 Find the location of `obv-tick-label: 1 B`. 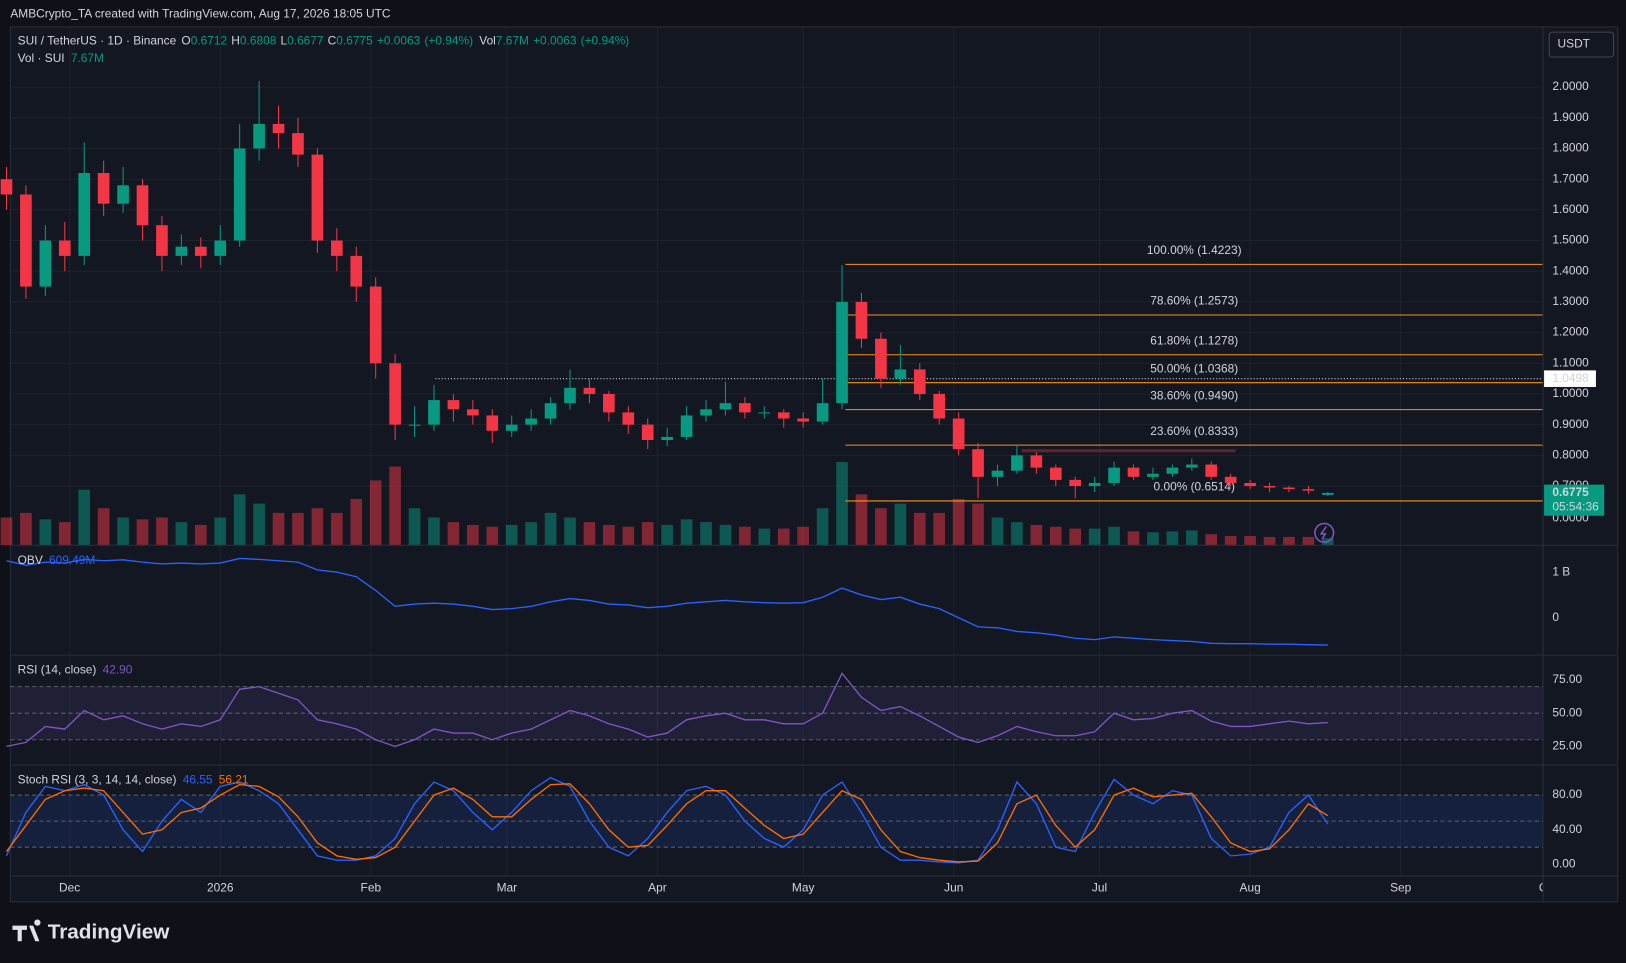

obv-tick-label: 1 B is located at coordinates (1561, 571).